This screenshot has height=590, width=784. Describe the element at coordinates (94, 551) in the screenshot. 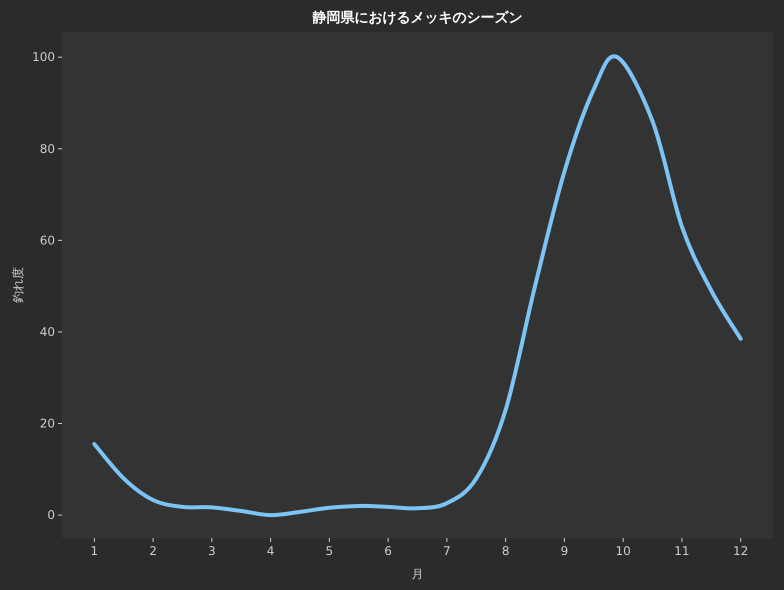

I see `x-tick-label: 1` at that location.